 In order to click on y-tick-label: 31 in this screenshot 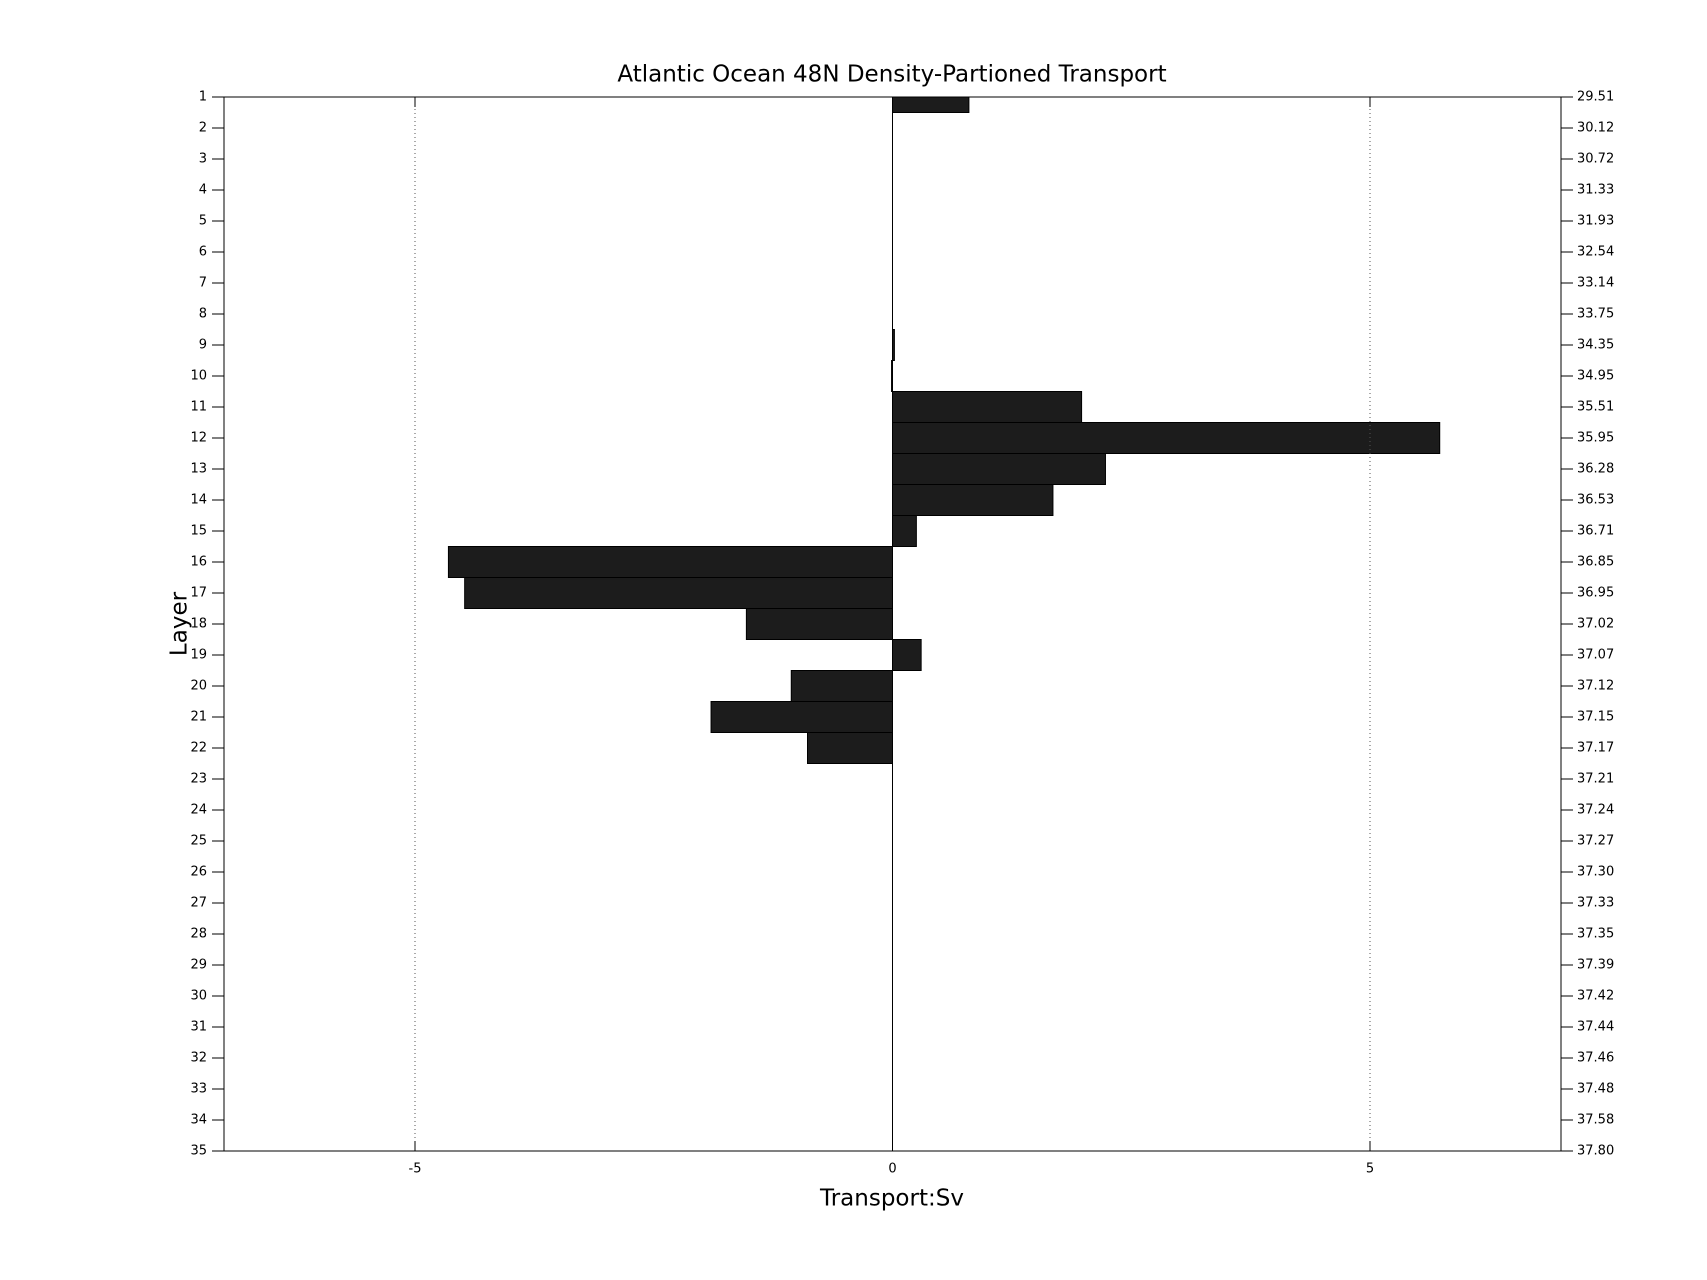, I will do `click(198, 1027)`.